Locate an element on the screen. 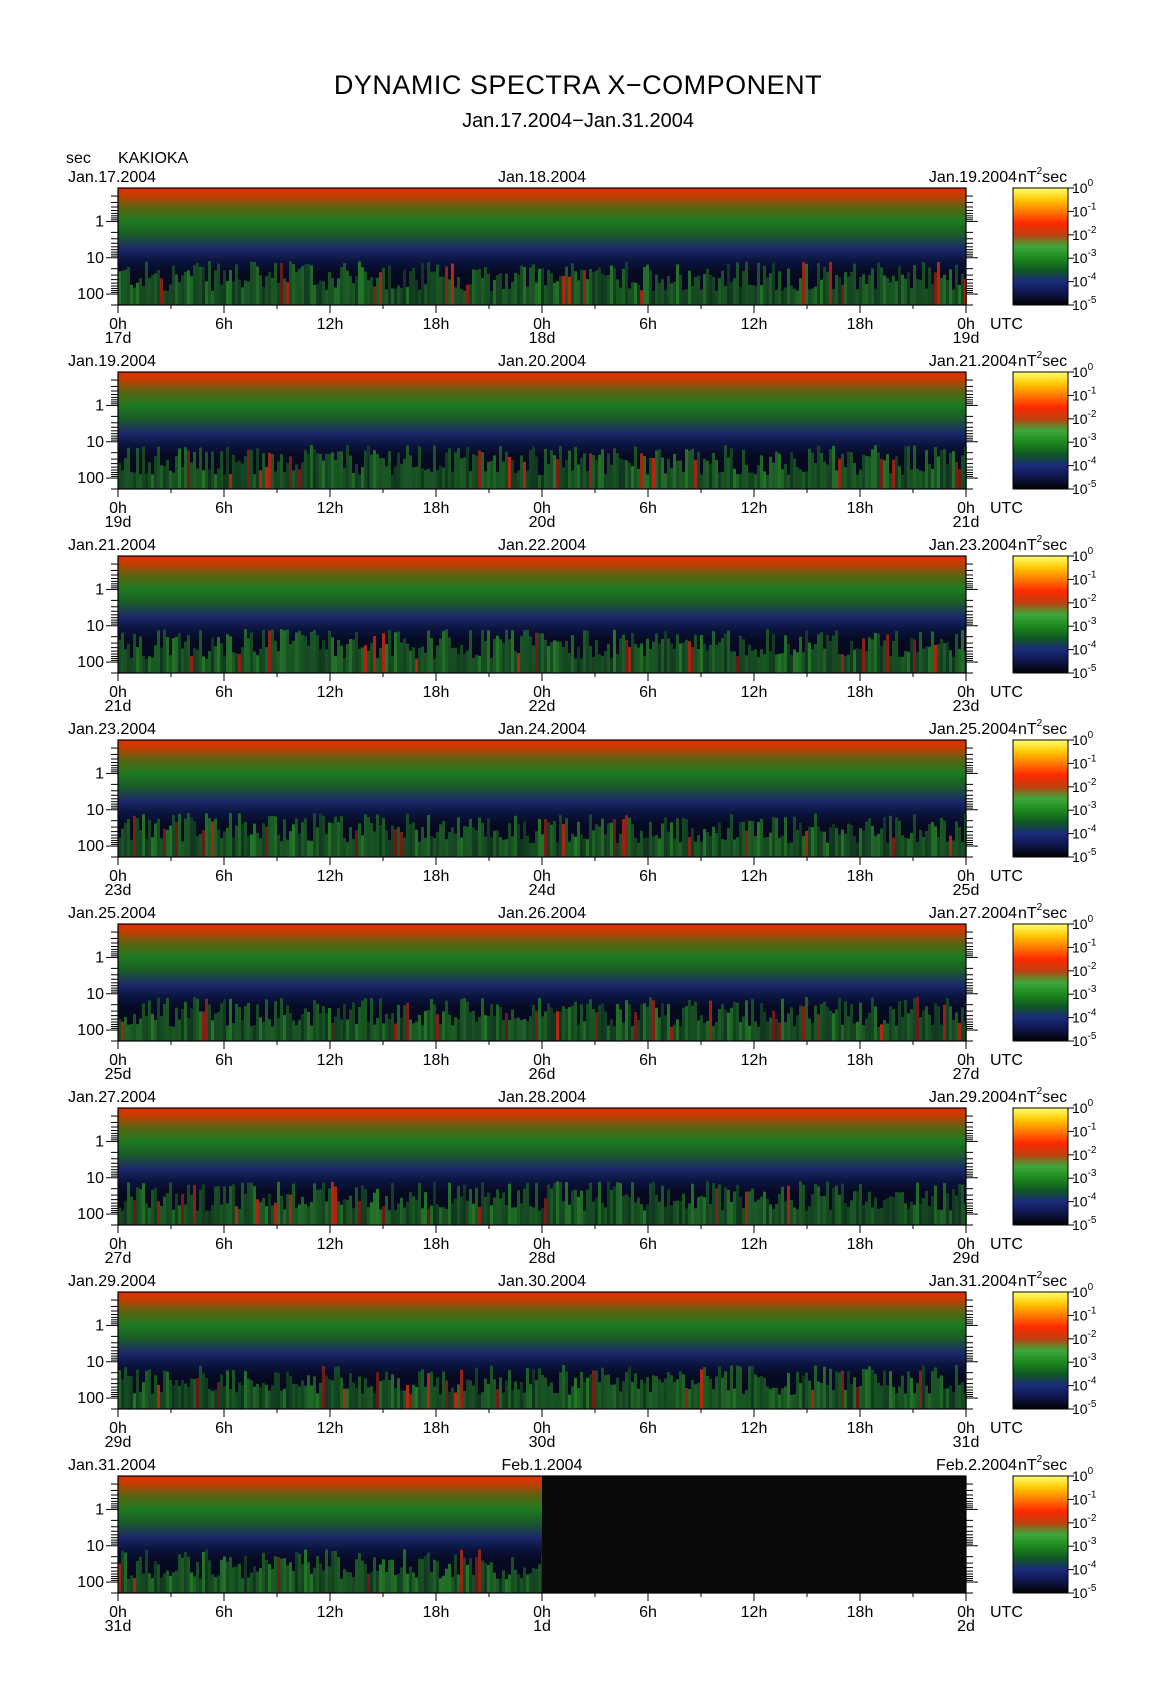 This screenshot has height=1704, width=1156. chart-subtitle: Jan.17.2004−Jan.31.2004 is located at coordinates (578, 121).